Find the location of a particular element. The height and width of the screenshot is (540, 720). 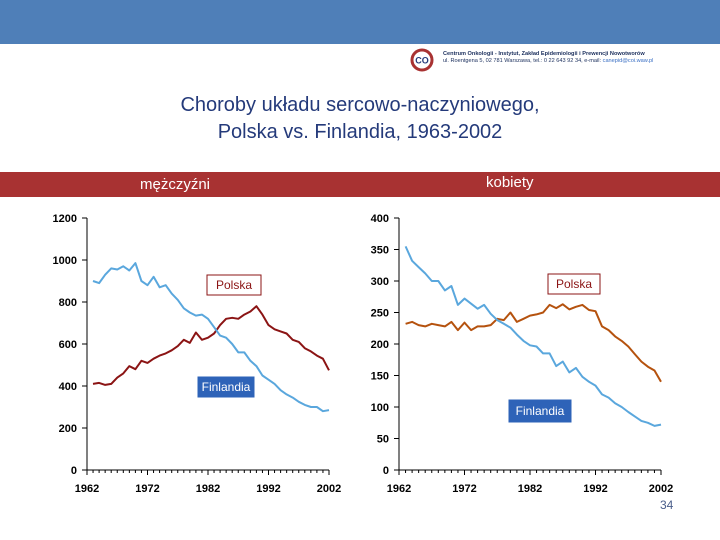

slide-title-line2: Polska vs. Finlandia, 1963-2002 is located at coordinates (360, 132).